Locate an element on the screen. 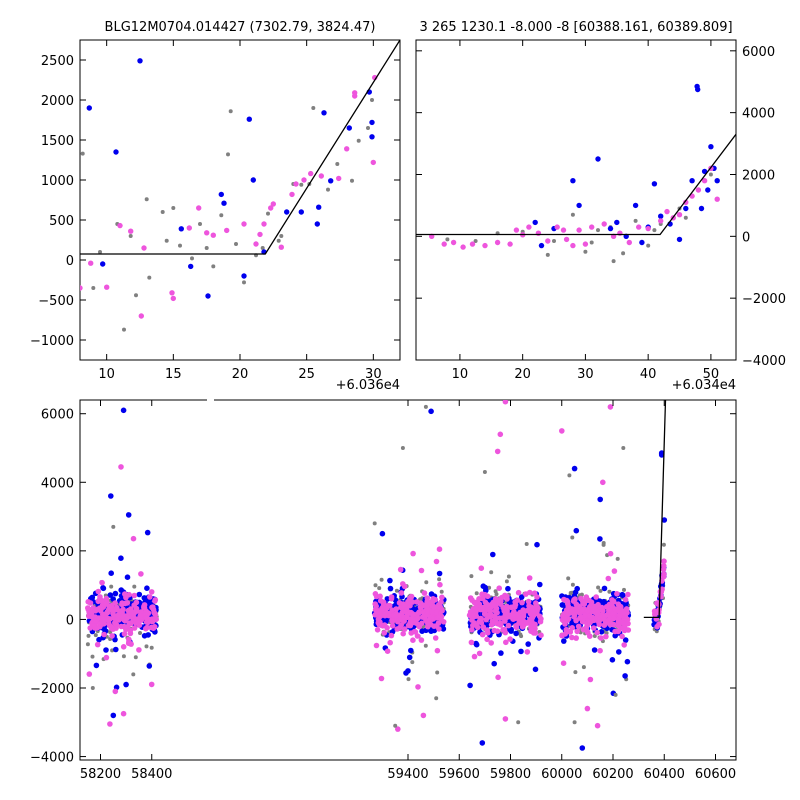 The width and height of the screenshot is (800, 800). x-tick-label: 59600 is located at coordinates (459, 774).